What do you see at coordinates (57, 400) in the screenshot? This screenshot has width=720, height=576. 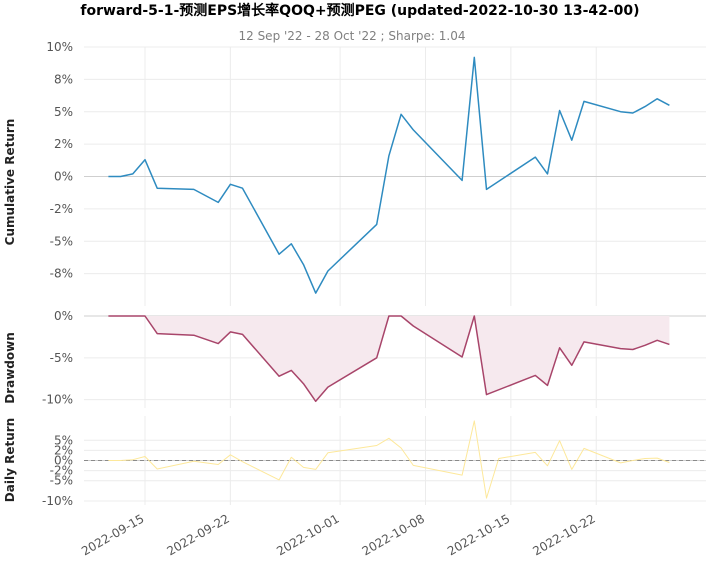 I see `y-tick-label-drawdown-2: -10%` at bounding box center [57, 400].